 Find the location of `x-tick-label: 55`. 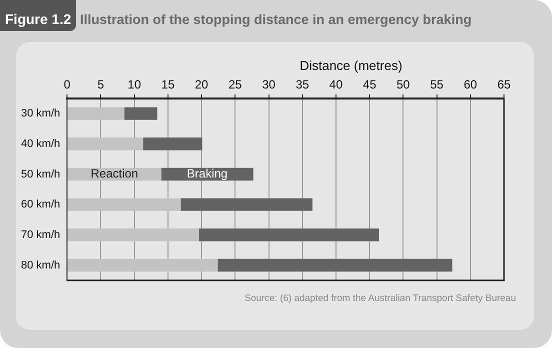

x-tick-label: 55 is located at coordinates (437, 85).